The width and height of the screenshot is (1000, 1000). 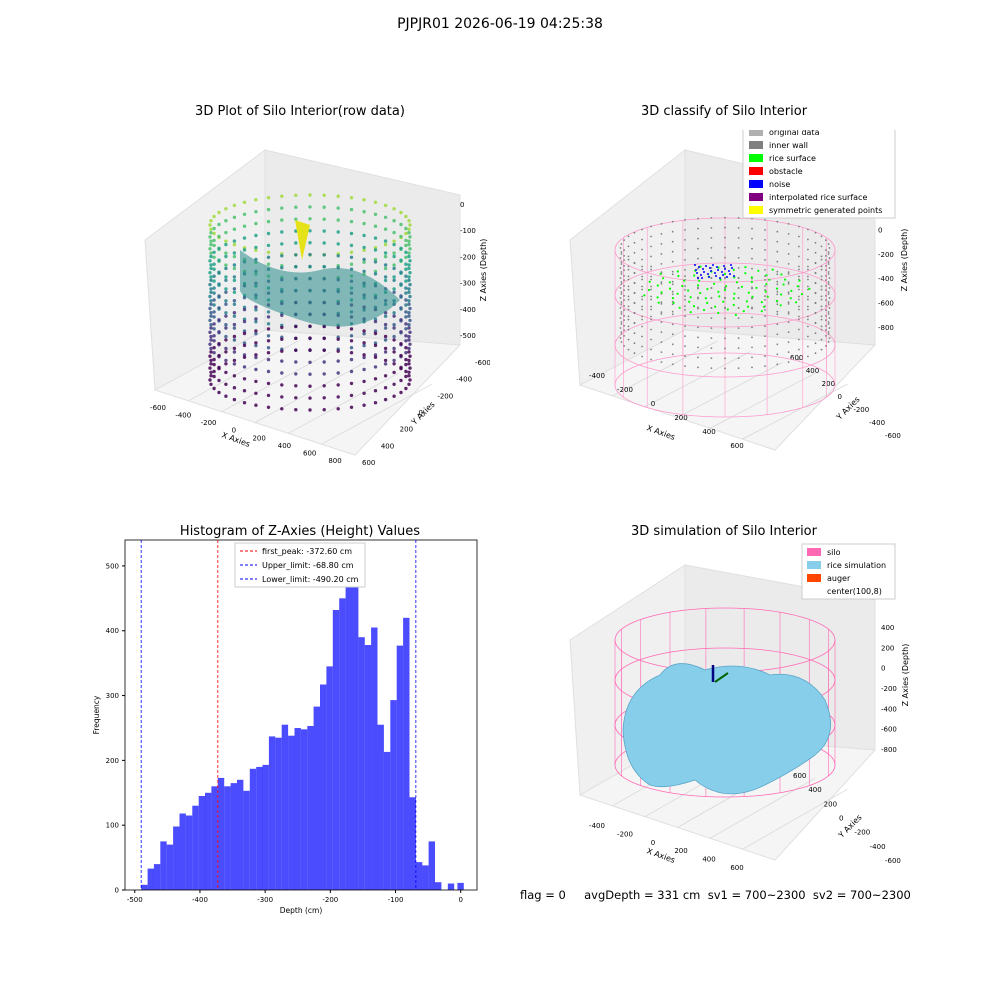 I want to click on legend-label: center(100,8), so click(x=854, y=591).